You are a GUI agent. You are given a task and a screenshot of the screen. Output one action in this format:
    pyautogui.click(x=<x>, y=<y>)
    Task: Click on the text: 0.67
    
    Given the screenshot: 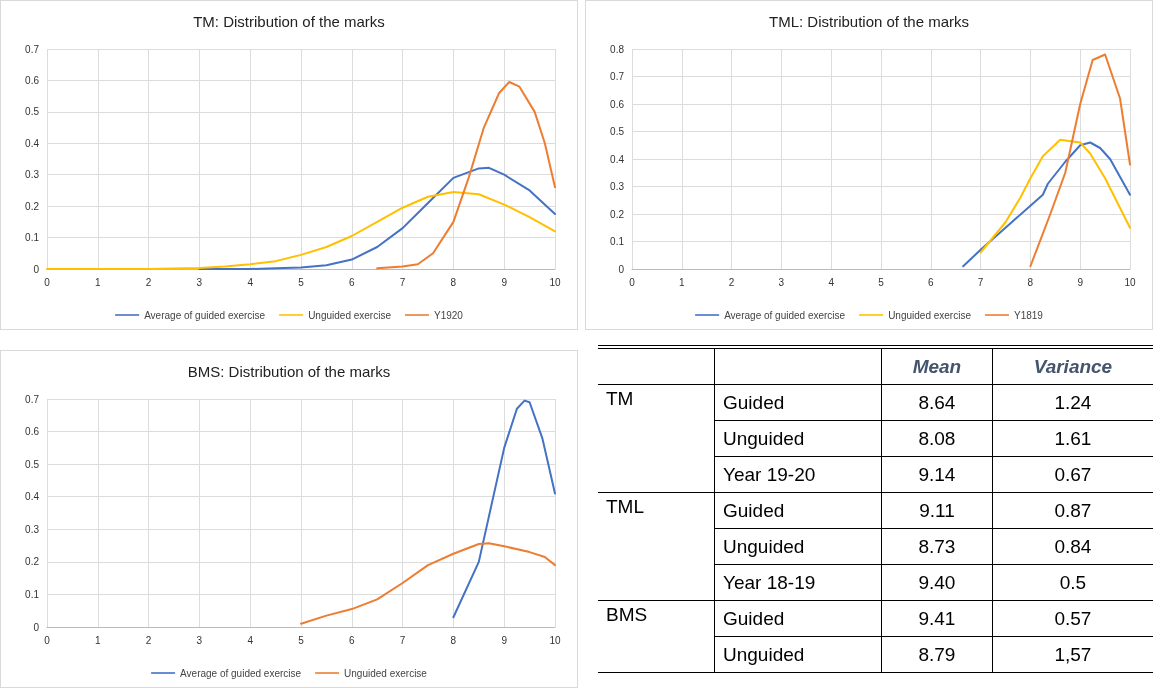 What is the action you would take?
    pyautogui.click(x=1073, y=474)
    